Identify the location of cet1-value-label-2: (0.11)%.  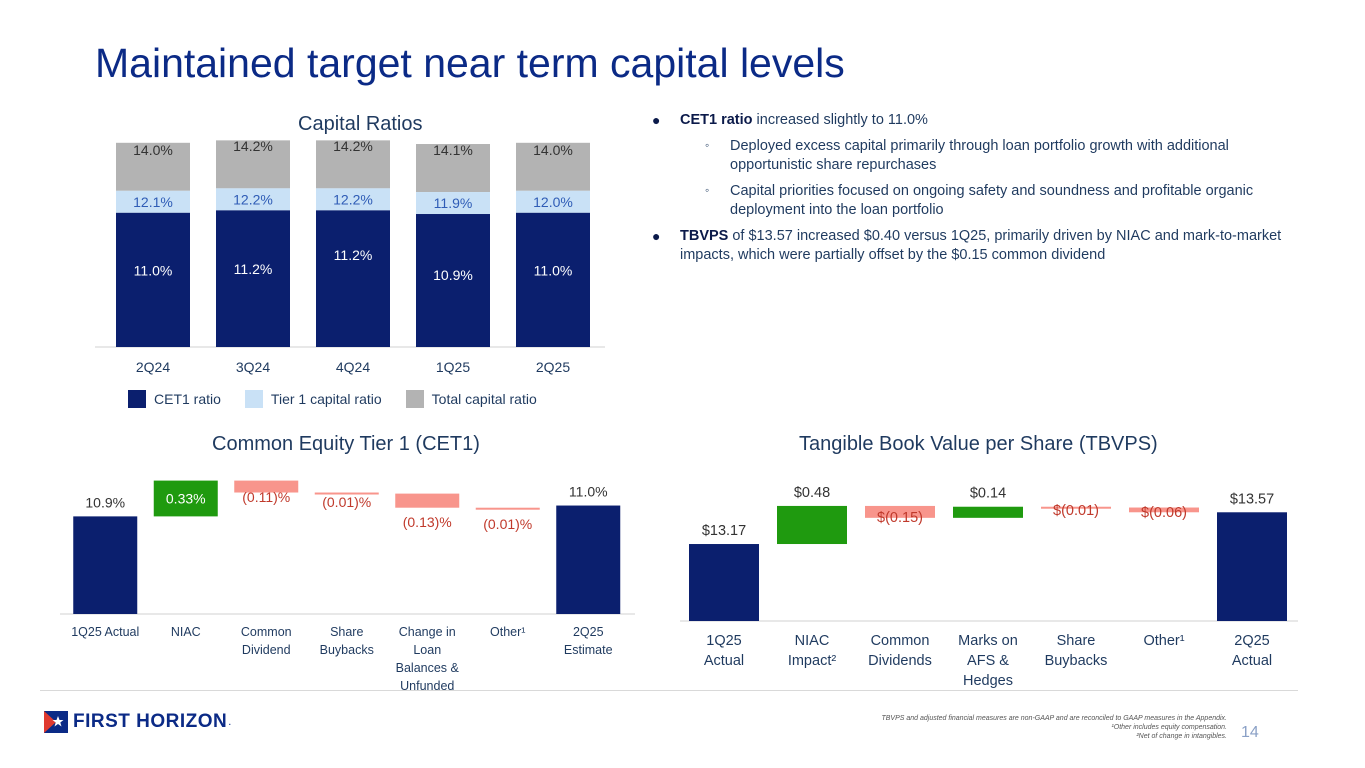
(266, 497).